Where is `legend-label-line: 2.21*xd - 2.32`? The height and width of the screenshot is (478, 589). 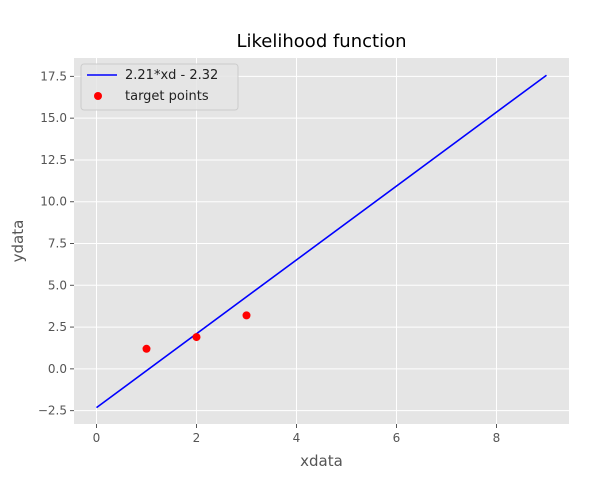
legend-label-line: 2.21*xd - 2.32 is located at coordinates (171, 75).